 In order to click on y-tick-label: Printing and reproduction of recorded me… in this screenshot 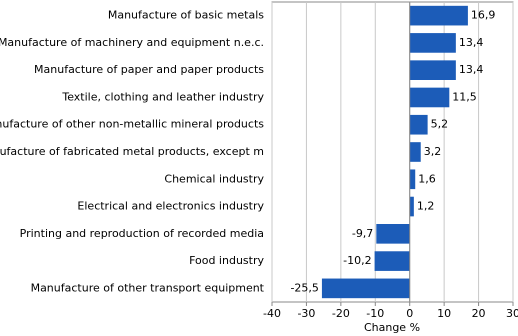, I will do `click(142, 233)`.